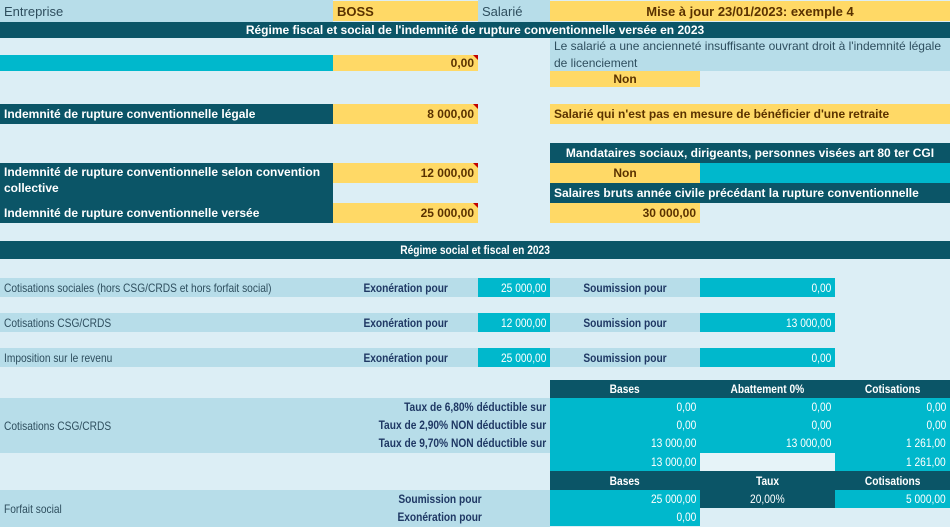 Image resolution: width=950 pixels, height=527 pixels. What do you see at coordinates (767, 287) in the screenshot?
I see `soumission-value: 0,00` at bounding box center [767, 287].